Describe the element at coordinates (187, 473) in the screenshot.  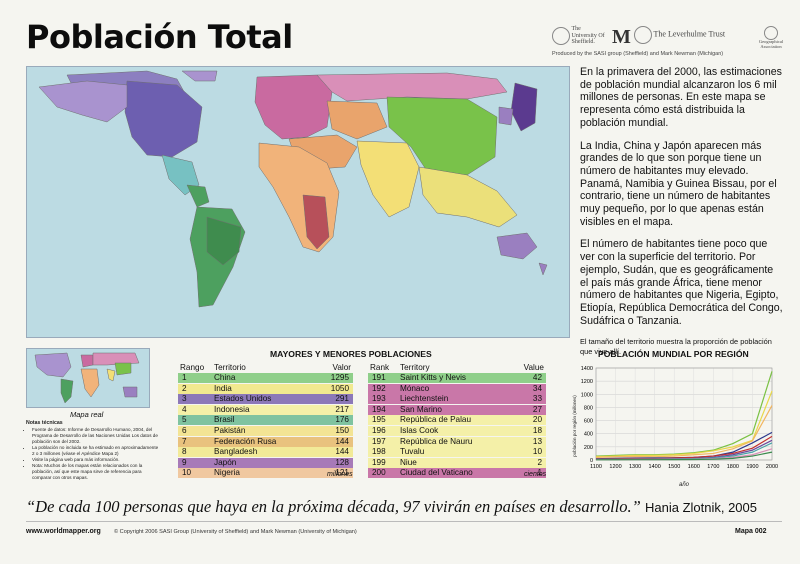
I see `rank-cell: 10` at that location.